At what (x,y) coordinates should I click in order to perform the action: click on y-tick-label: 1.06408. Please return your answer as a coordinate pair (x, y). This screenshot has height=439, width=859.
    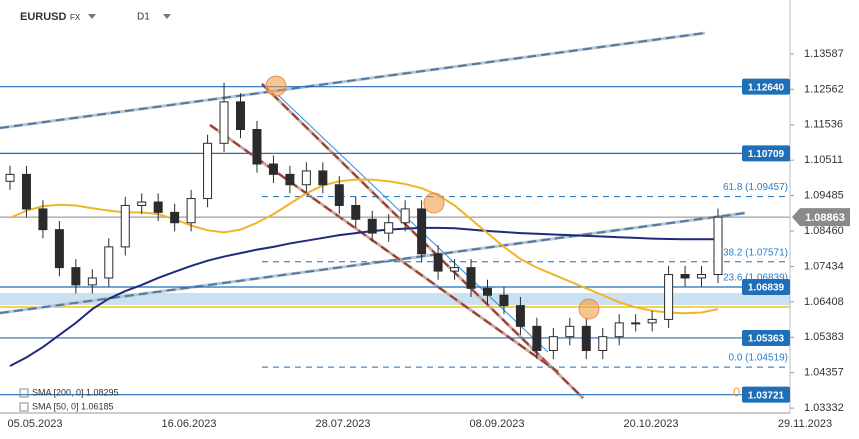
    Looking at the image, I should click on (824, 302).